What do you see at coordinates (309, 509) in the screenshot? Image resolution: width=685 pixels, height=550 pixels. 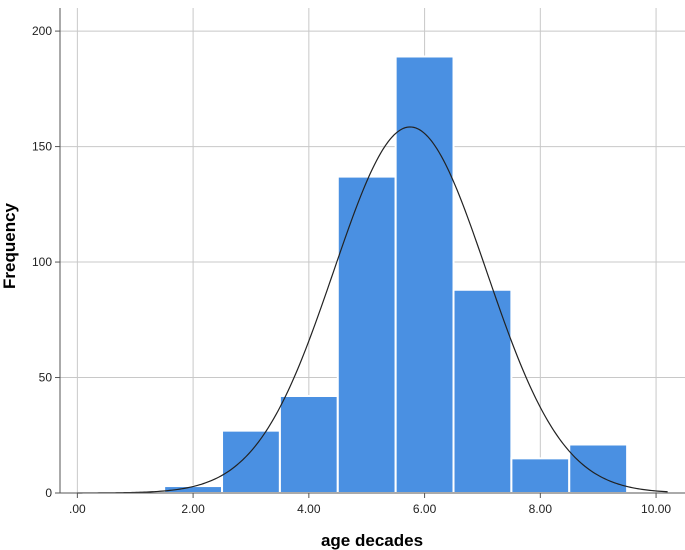 I see `x-tick-label: 4.00` at bounding box center [309, 509].